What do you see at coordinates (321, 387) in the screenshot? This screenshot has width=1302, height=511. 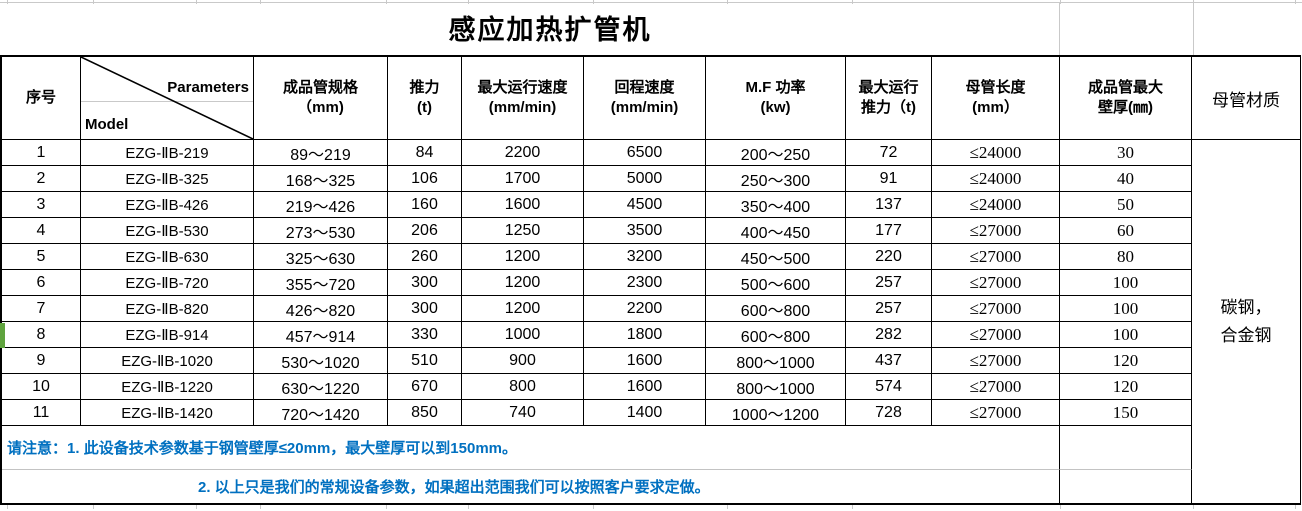 I see `cell-spec-row10: 630～1220` at bounding box center [321, 387].